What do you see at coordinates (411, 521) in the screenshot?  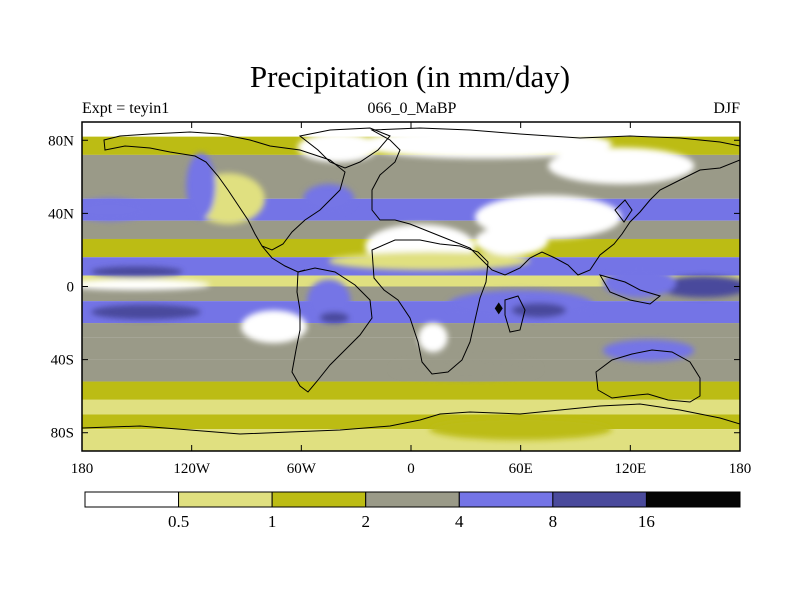 I see `colorbar-labels: 0.5 1 2 4 8 16` at bounding box center [411, 521].